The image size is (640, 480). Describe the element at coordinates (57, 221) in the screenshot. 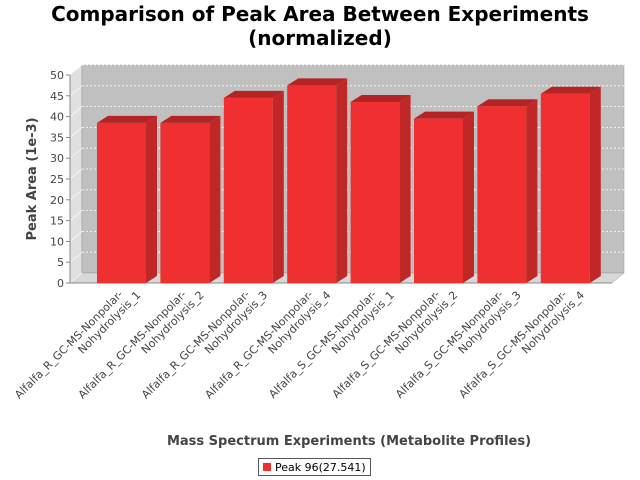

I see `y-tick-label: 15` at that location.